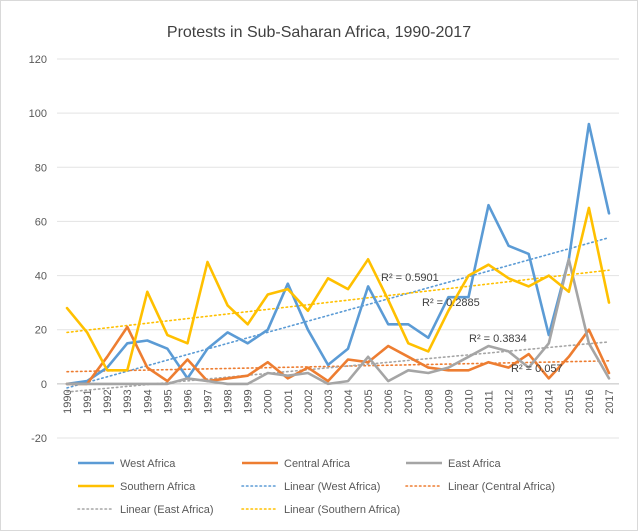 This screenshot has height=531, width=638. Describe the element at coordinates (329, 401) in the screenshot. I see `x-tick-label: 2003` at that location.